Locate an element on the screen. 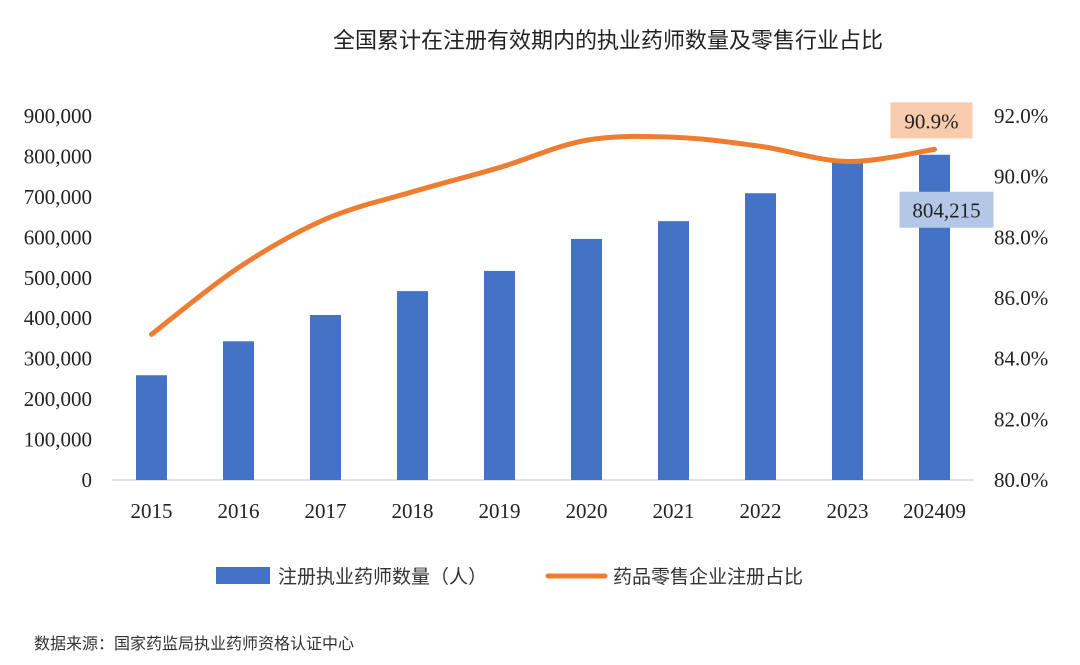  line-data-label: 90.9% is located at coordinates (931, 121).